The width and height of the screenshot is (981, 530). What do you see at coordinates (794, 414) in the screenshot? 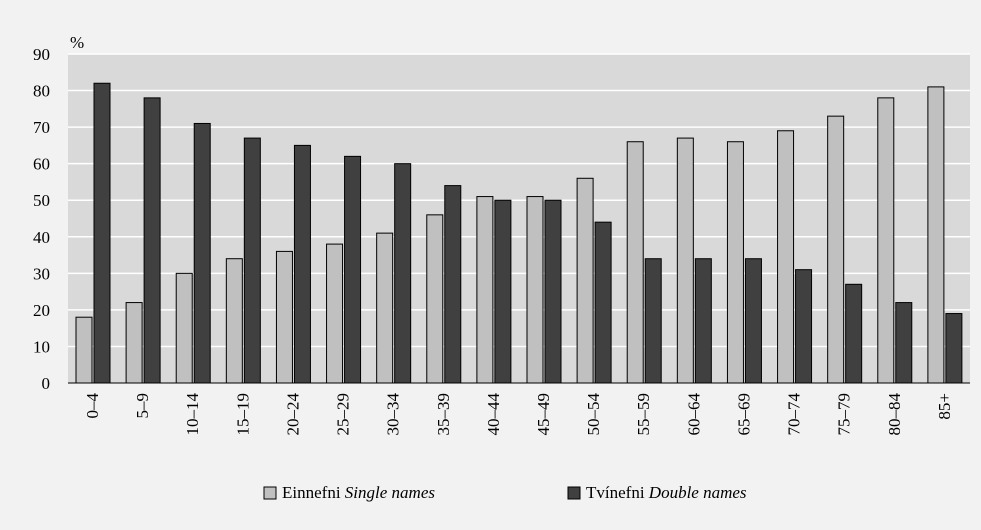
I see `x-tick-label: 70–74` at bounding box center [794, 414].